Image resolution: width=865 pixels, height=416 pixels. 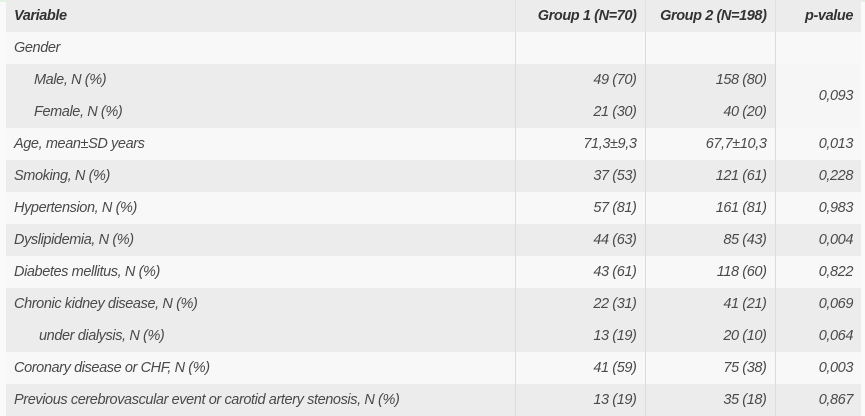 I want to click on table-row-female: Female, N (%) 21 (30) 40 (20), so click(x=433, y=112).